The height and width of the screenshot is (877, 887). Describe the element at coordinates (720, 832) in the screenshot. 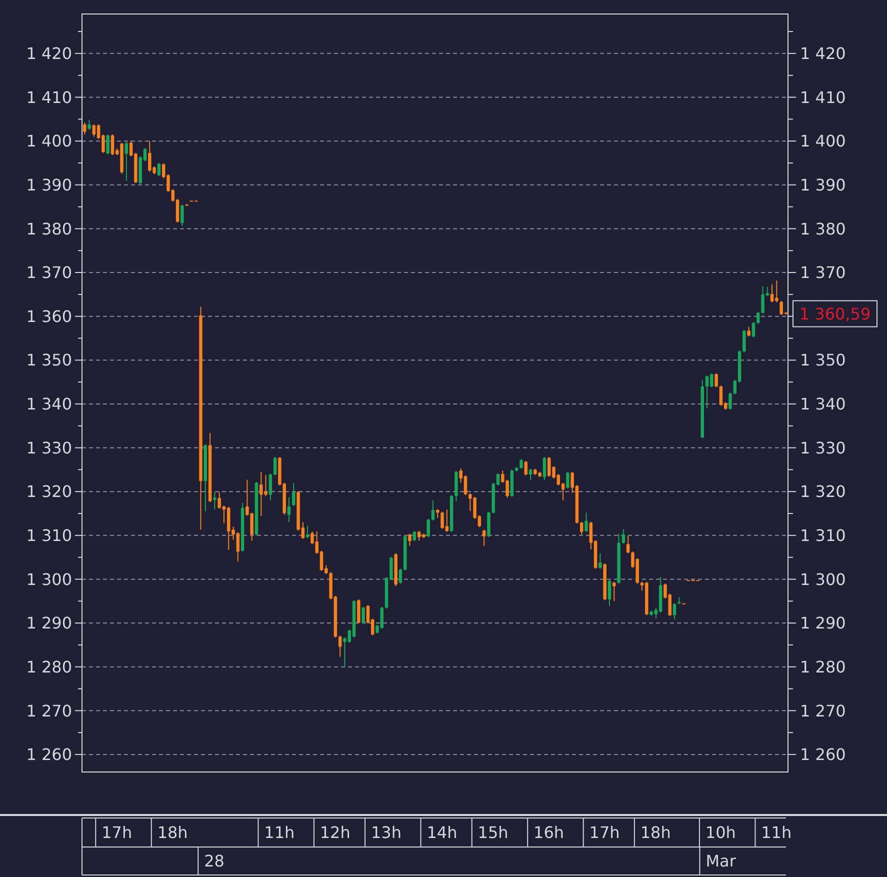

I see `x-tick-label: 10h` at that location.